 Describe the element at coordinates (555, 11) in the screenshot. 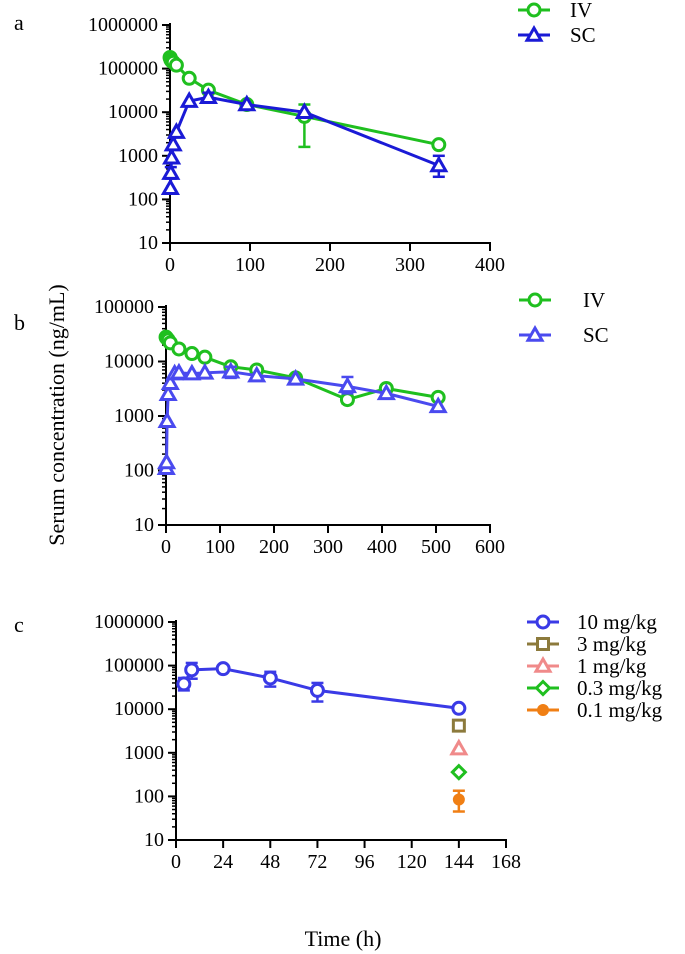

I see `panel-a-legend-item-iv: IV` at that location.